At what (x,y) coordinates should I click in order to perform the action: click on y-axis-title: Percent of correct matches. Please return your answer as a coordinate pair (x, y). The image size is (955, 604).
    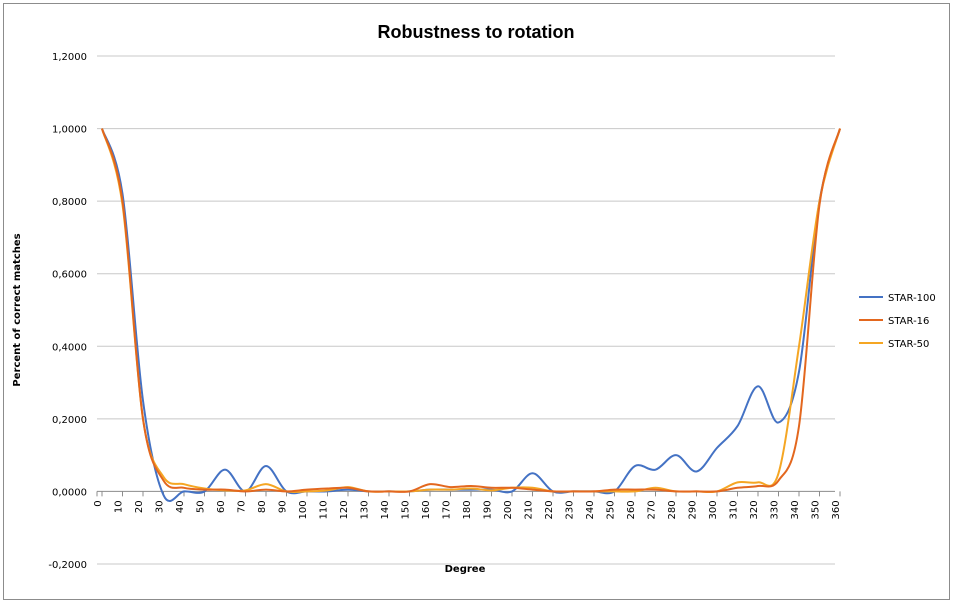
    Looking at the image, I should click on (17, 309).